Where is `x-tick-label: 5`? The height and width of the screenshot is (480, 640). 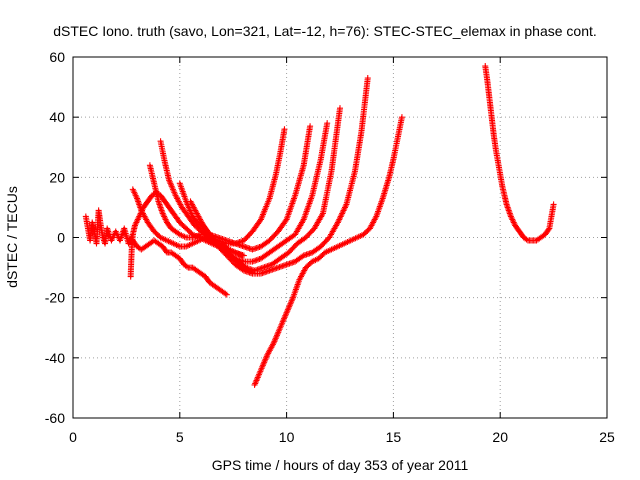
x-tick-label: 5 is located at coordinates (180, 437).